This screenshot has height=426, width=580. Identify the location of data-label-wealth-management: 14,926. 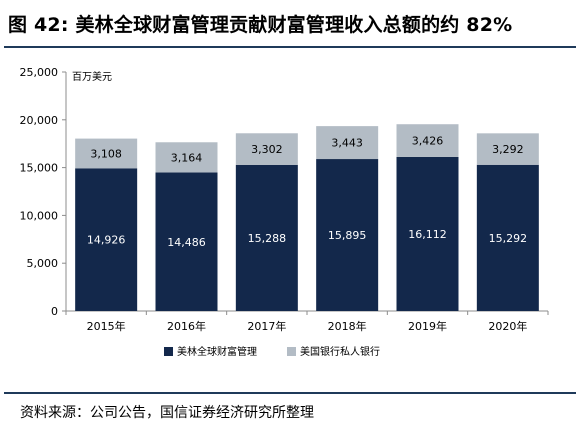
(106, 240).